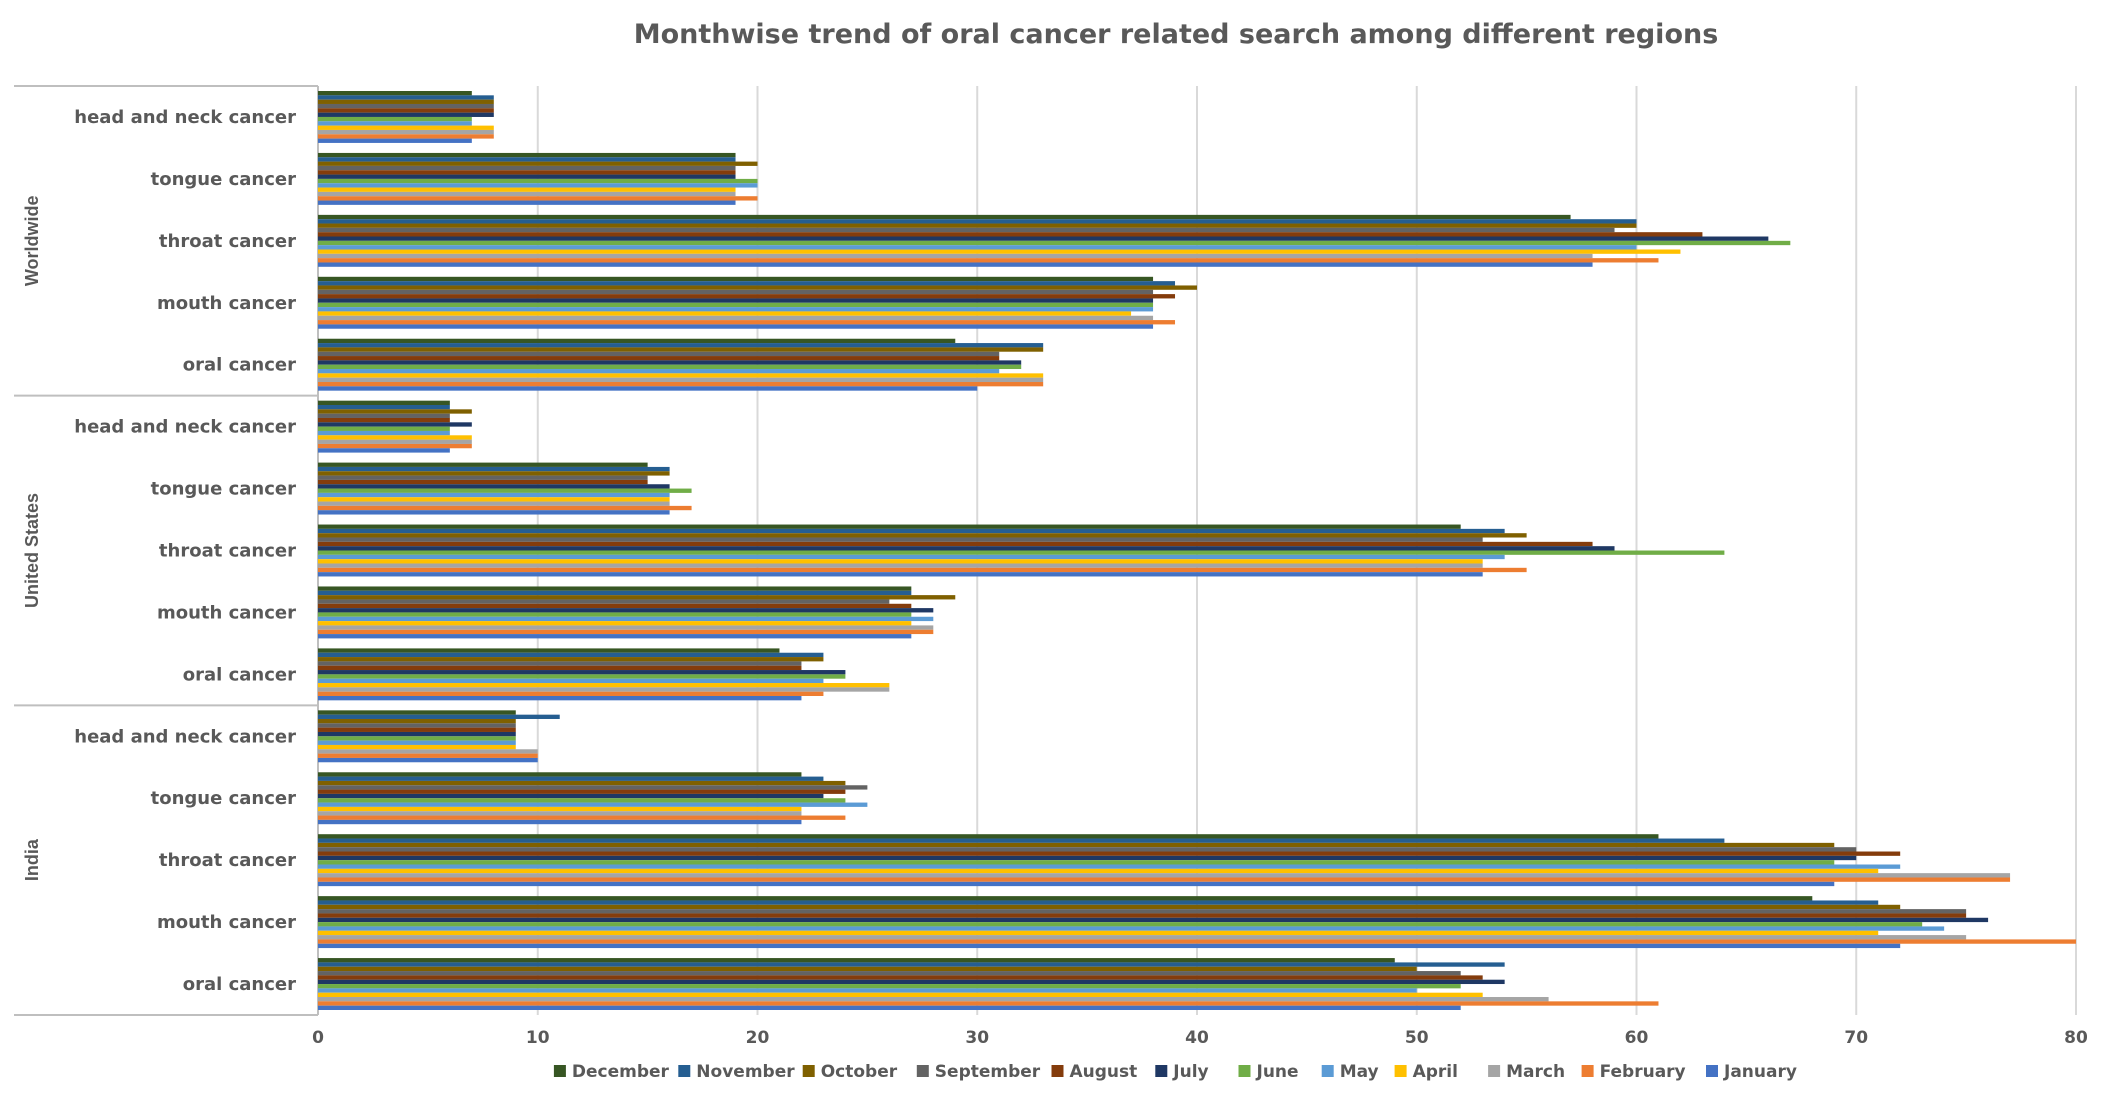 Image resolution: width=2120 pixels, height=1096 pixels. I want to click on bar-india-oral-cancer-october, so click(867, 969).